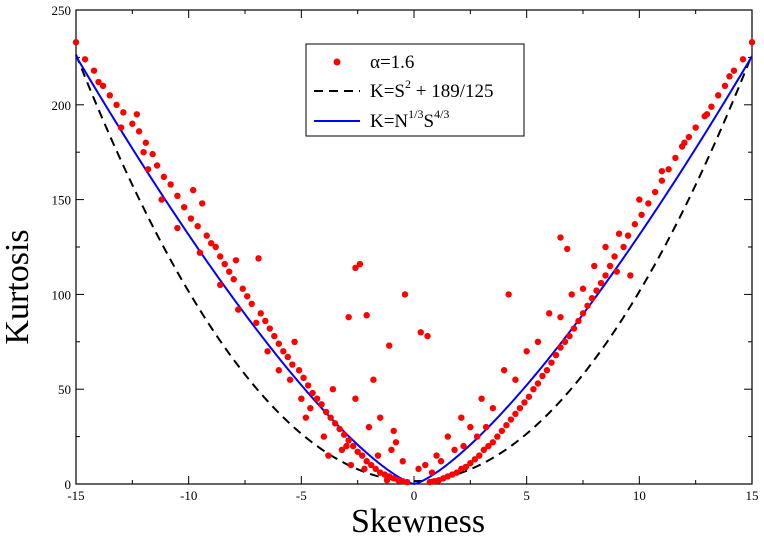  What do you see at coordinates (752, 495) in the screenshot?
I see `x-tick-label: 15` at bounding box center [752, 495].